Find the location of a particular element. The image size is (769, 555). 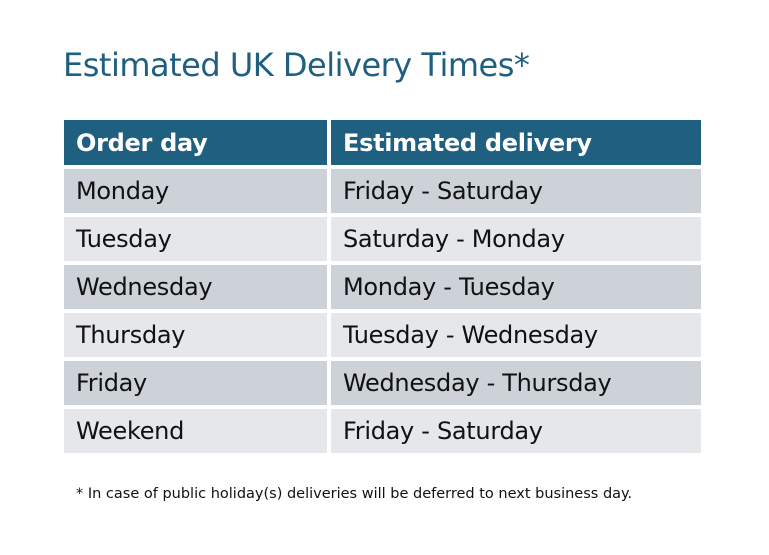

table-row: Friday Wednesday - Thursday is located at coordinates (382, 383).